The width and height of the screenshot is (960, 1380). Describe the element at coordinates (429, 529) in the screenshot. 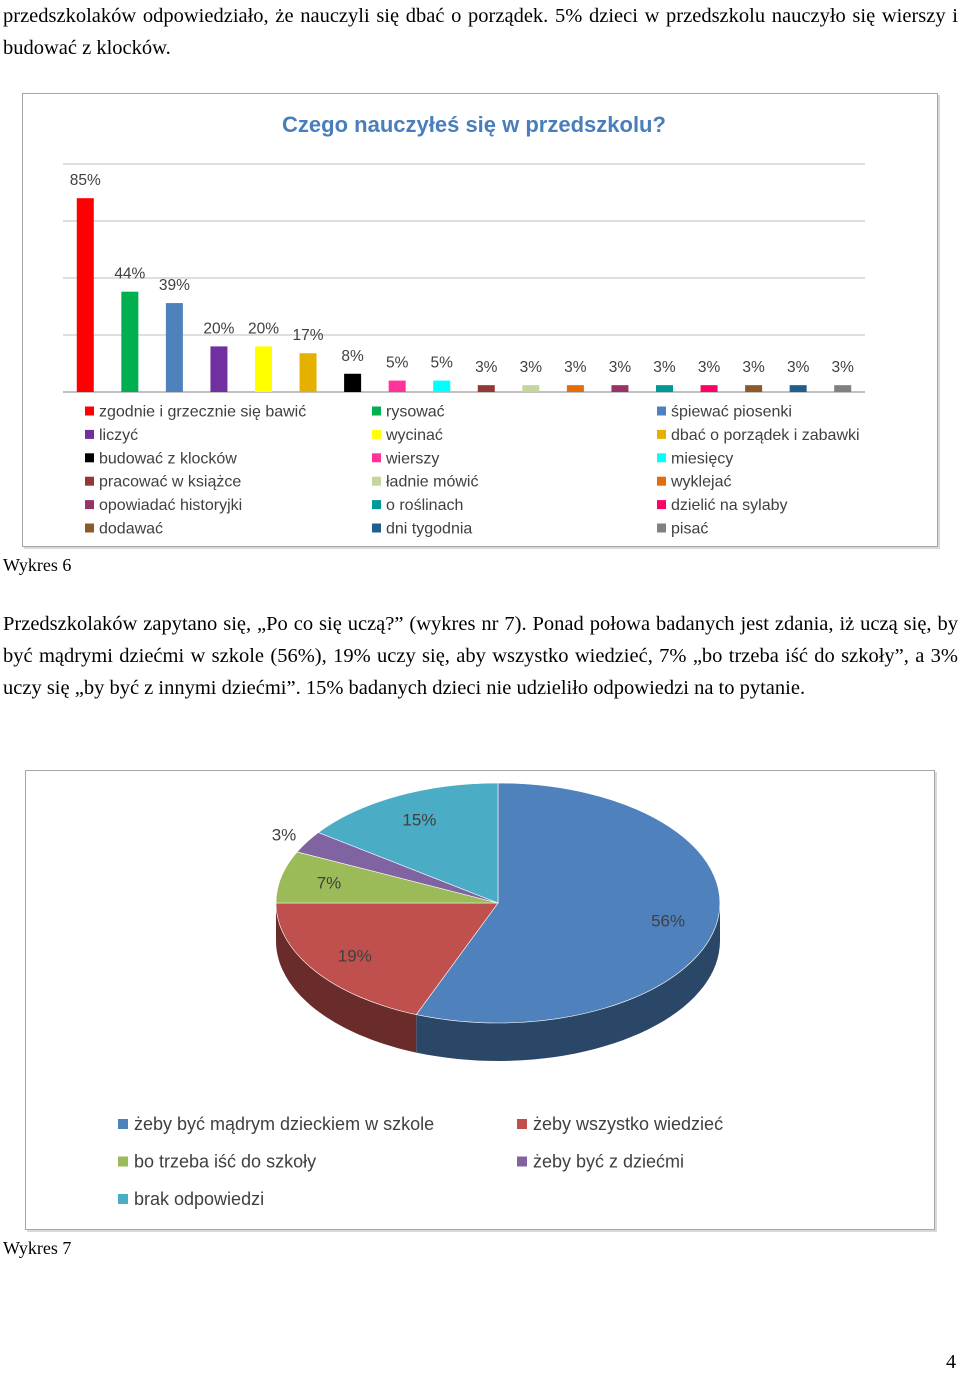

I see `legend-label: dni tygodnia` at that location.